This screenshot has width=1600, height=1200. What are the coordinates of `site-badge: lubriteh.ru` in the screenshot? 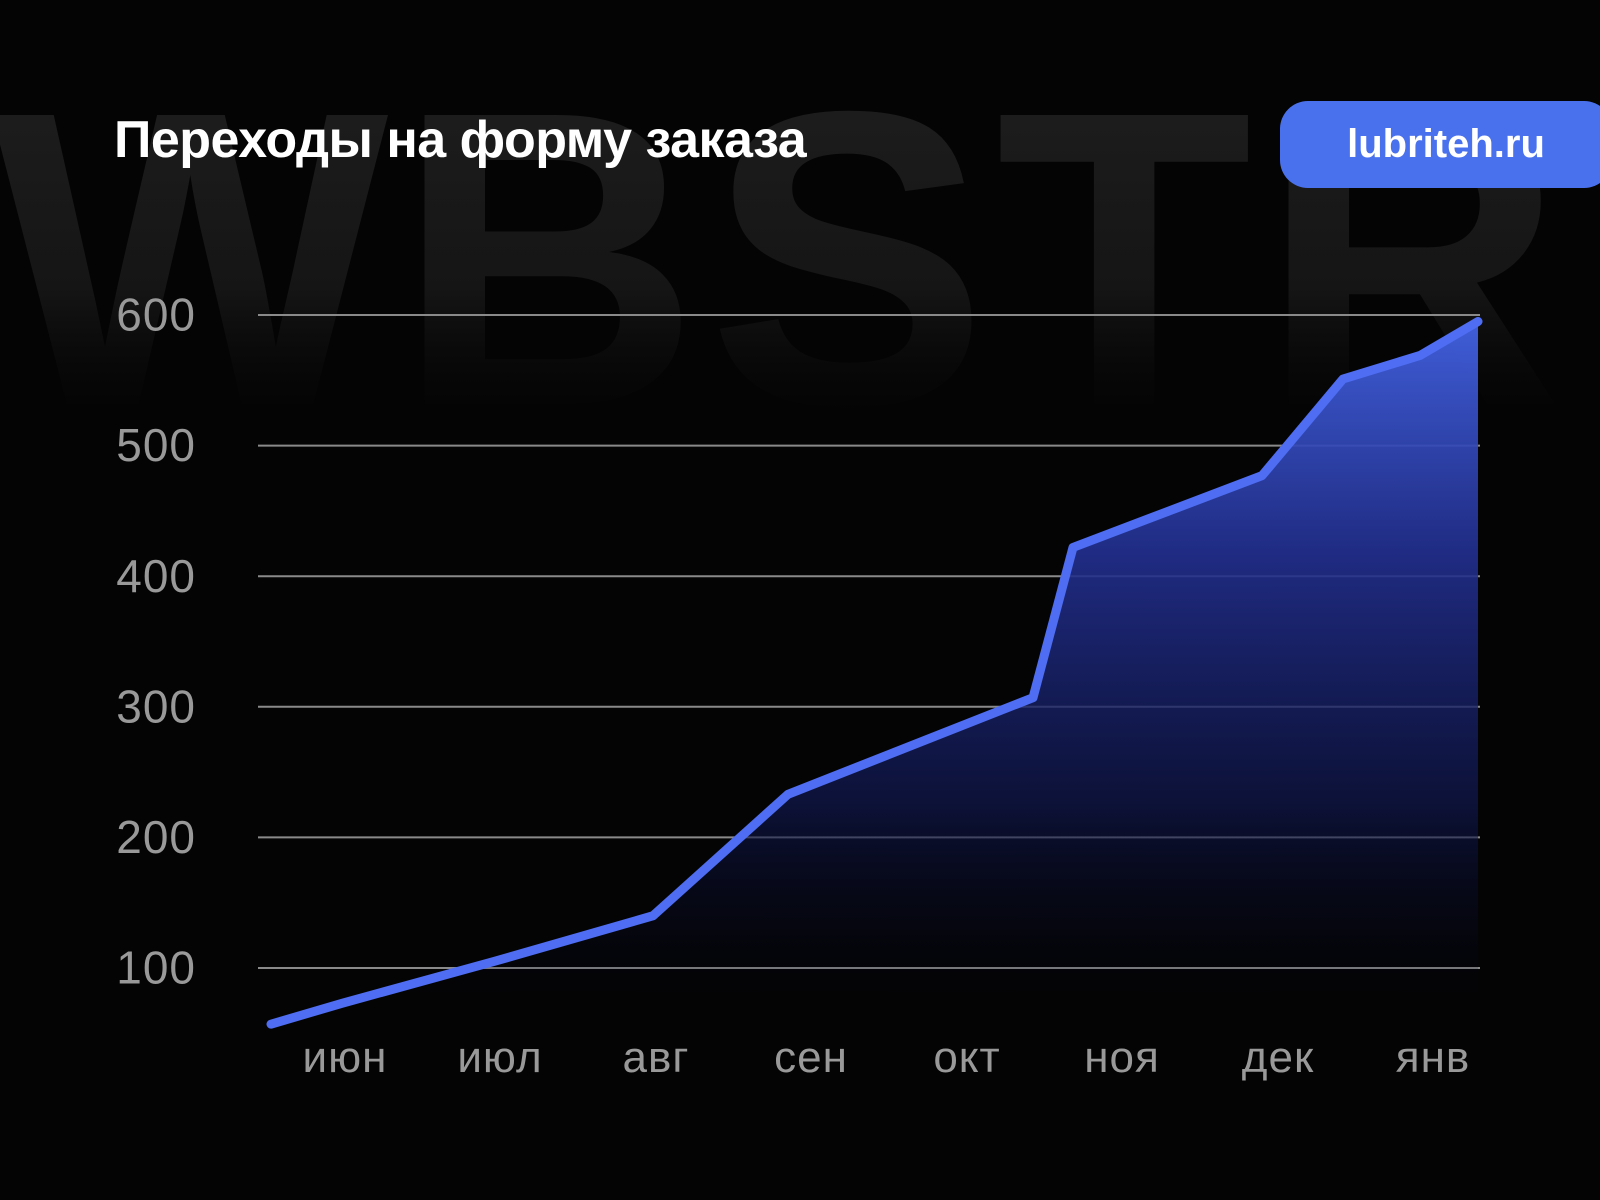 It's located at (1440, 144).